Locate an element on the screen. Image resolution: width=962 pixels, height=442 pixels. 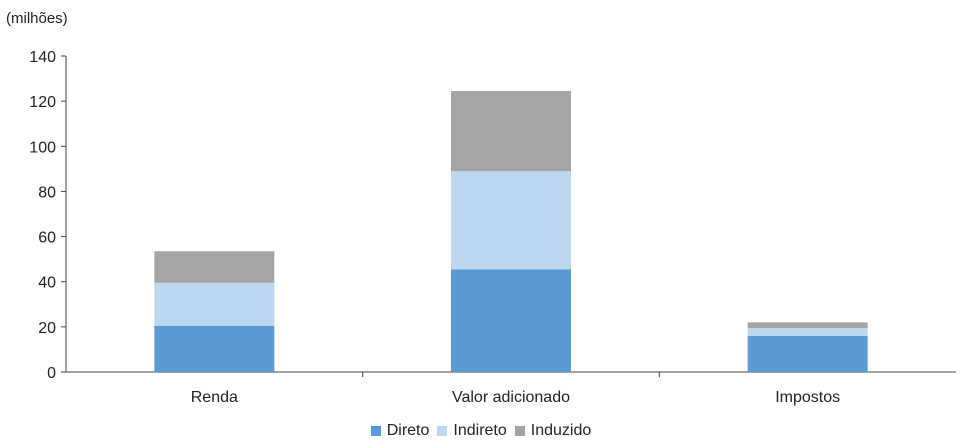
legend-item-direto: Direto is located at coordinates (400, 431).